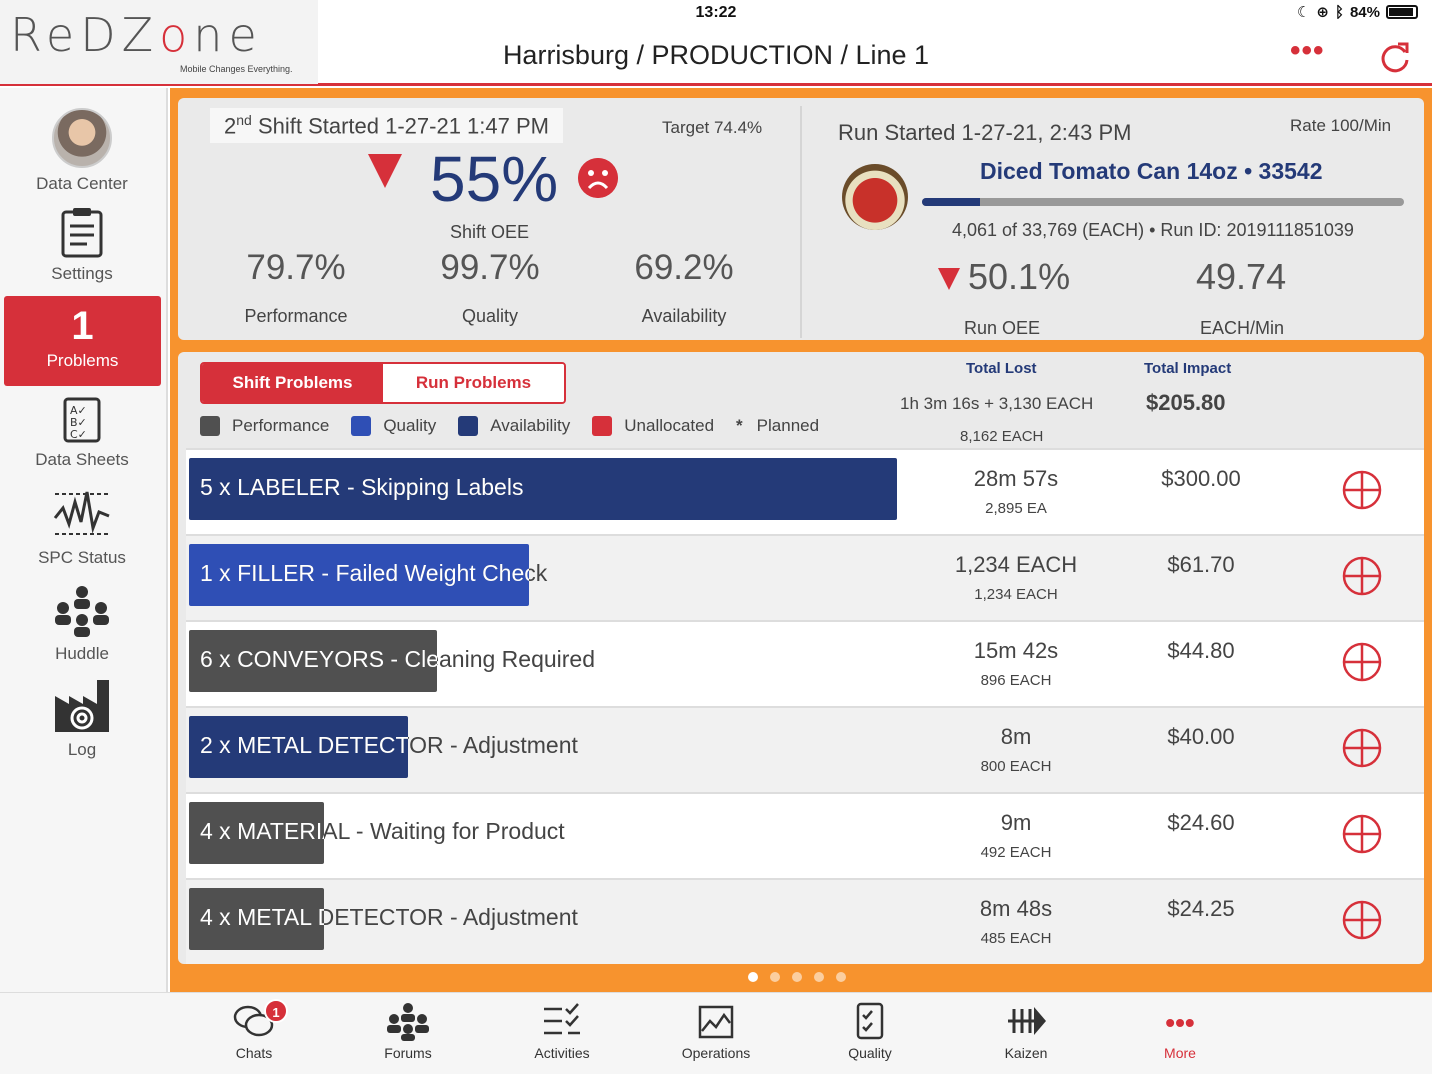 The image size is (1432, 1074). What do you see at coordinates (292, 383) in the screenshot?
I see `tab-shift-problems: Shift Problems` at bounding box center [292, 383].